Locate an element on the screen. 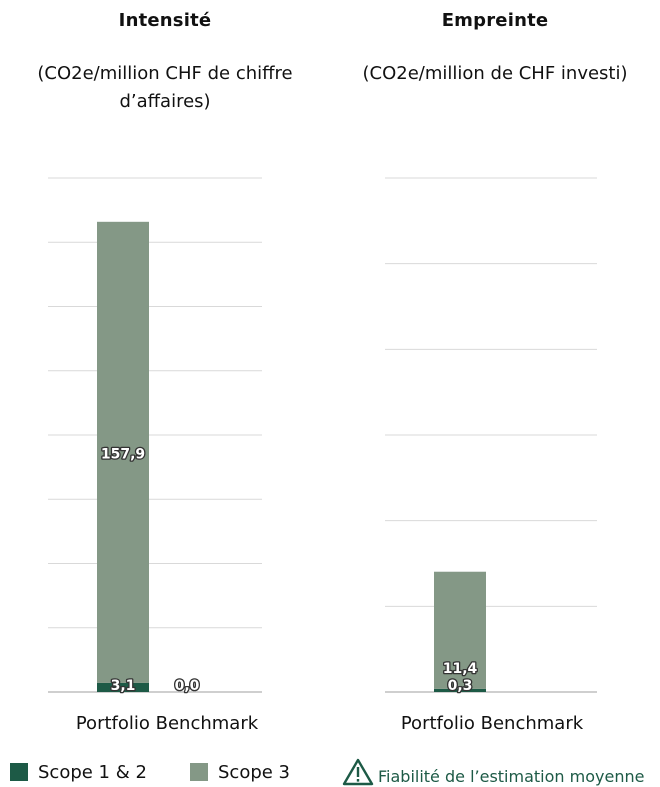  legend-label-scope-1-2: Scope 1 & 2 is located at coordinates (92, 772).